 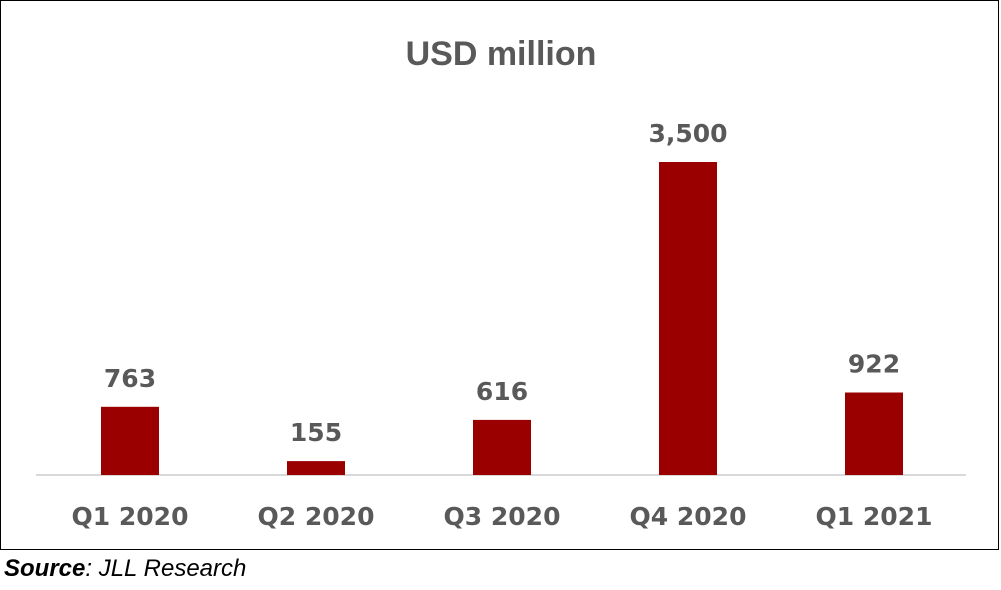 I want to click on x-tick-label-q3-2020: Q3 2020, so click(x=502, y=516).